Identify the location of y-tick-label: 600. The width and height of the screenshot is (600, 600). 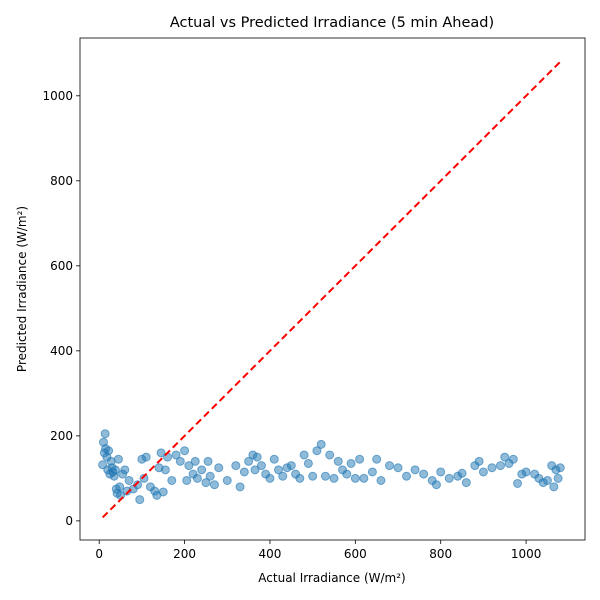
(61, 266).